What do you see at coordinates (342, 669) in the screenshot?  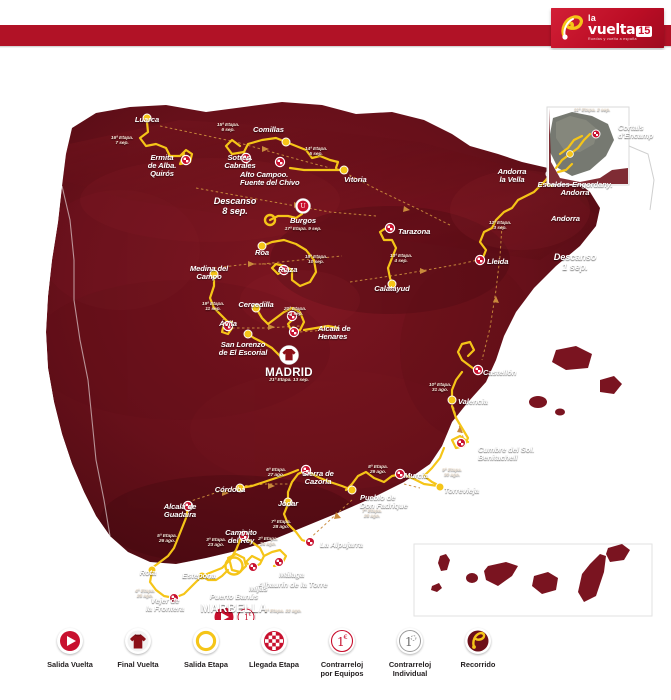 I see `legend-item-label: Contrarreloj por Equipos` at bounding box center [342, 669].